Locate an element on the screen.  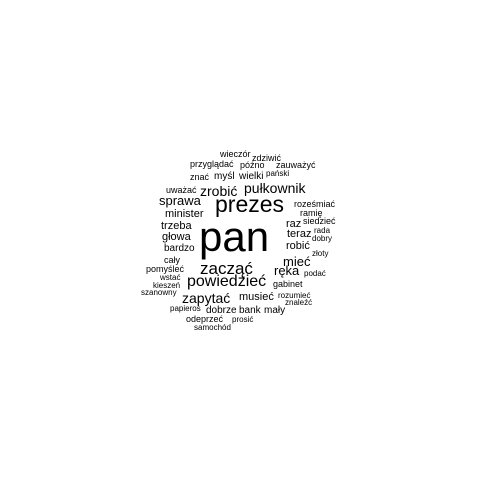
word-mysl: myśl is located at coordinates (224, 176).